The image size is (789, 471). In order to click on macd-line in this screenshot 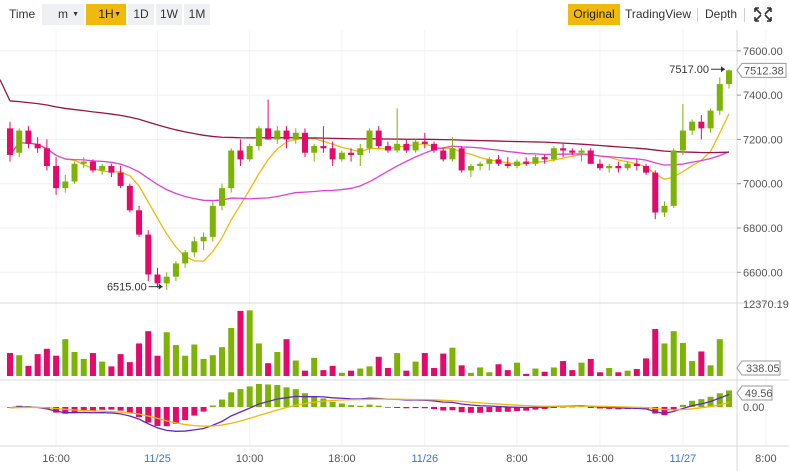, I will do `click(369, 412)`.